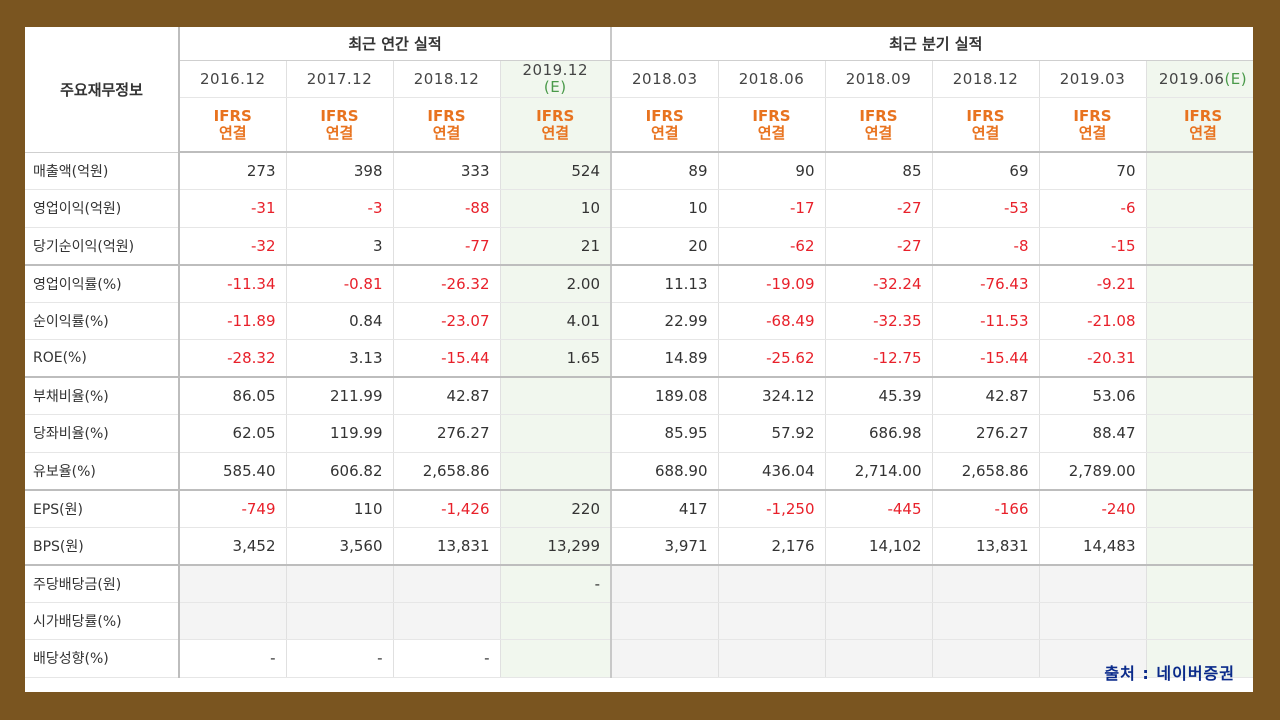 The height and width of the screenshot is (720, 1280). Describe the element at coordinates (102, 90) in the screenshot. I see `row-label-header: 주요재무정보` at that location.